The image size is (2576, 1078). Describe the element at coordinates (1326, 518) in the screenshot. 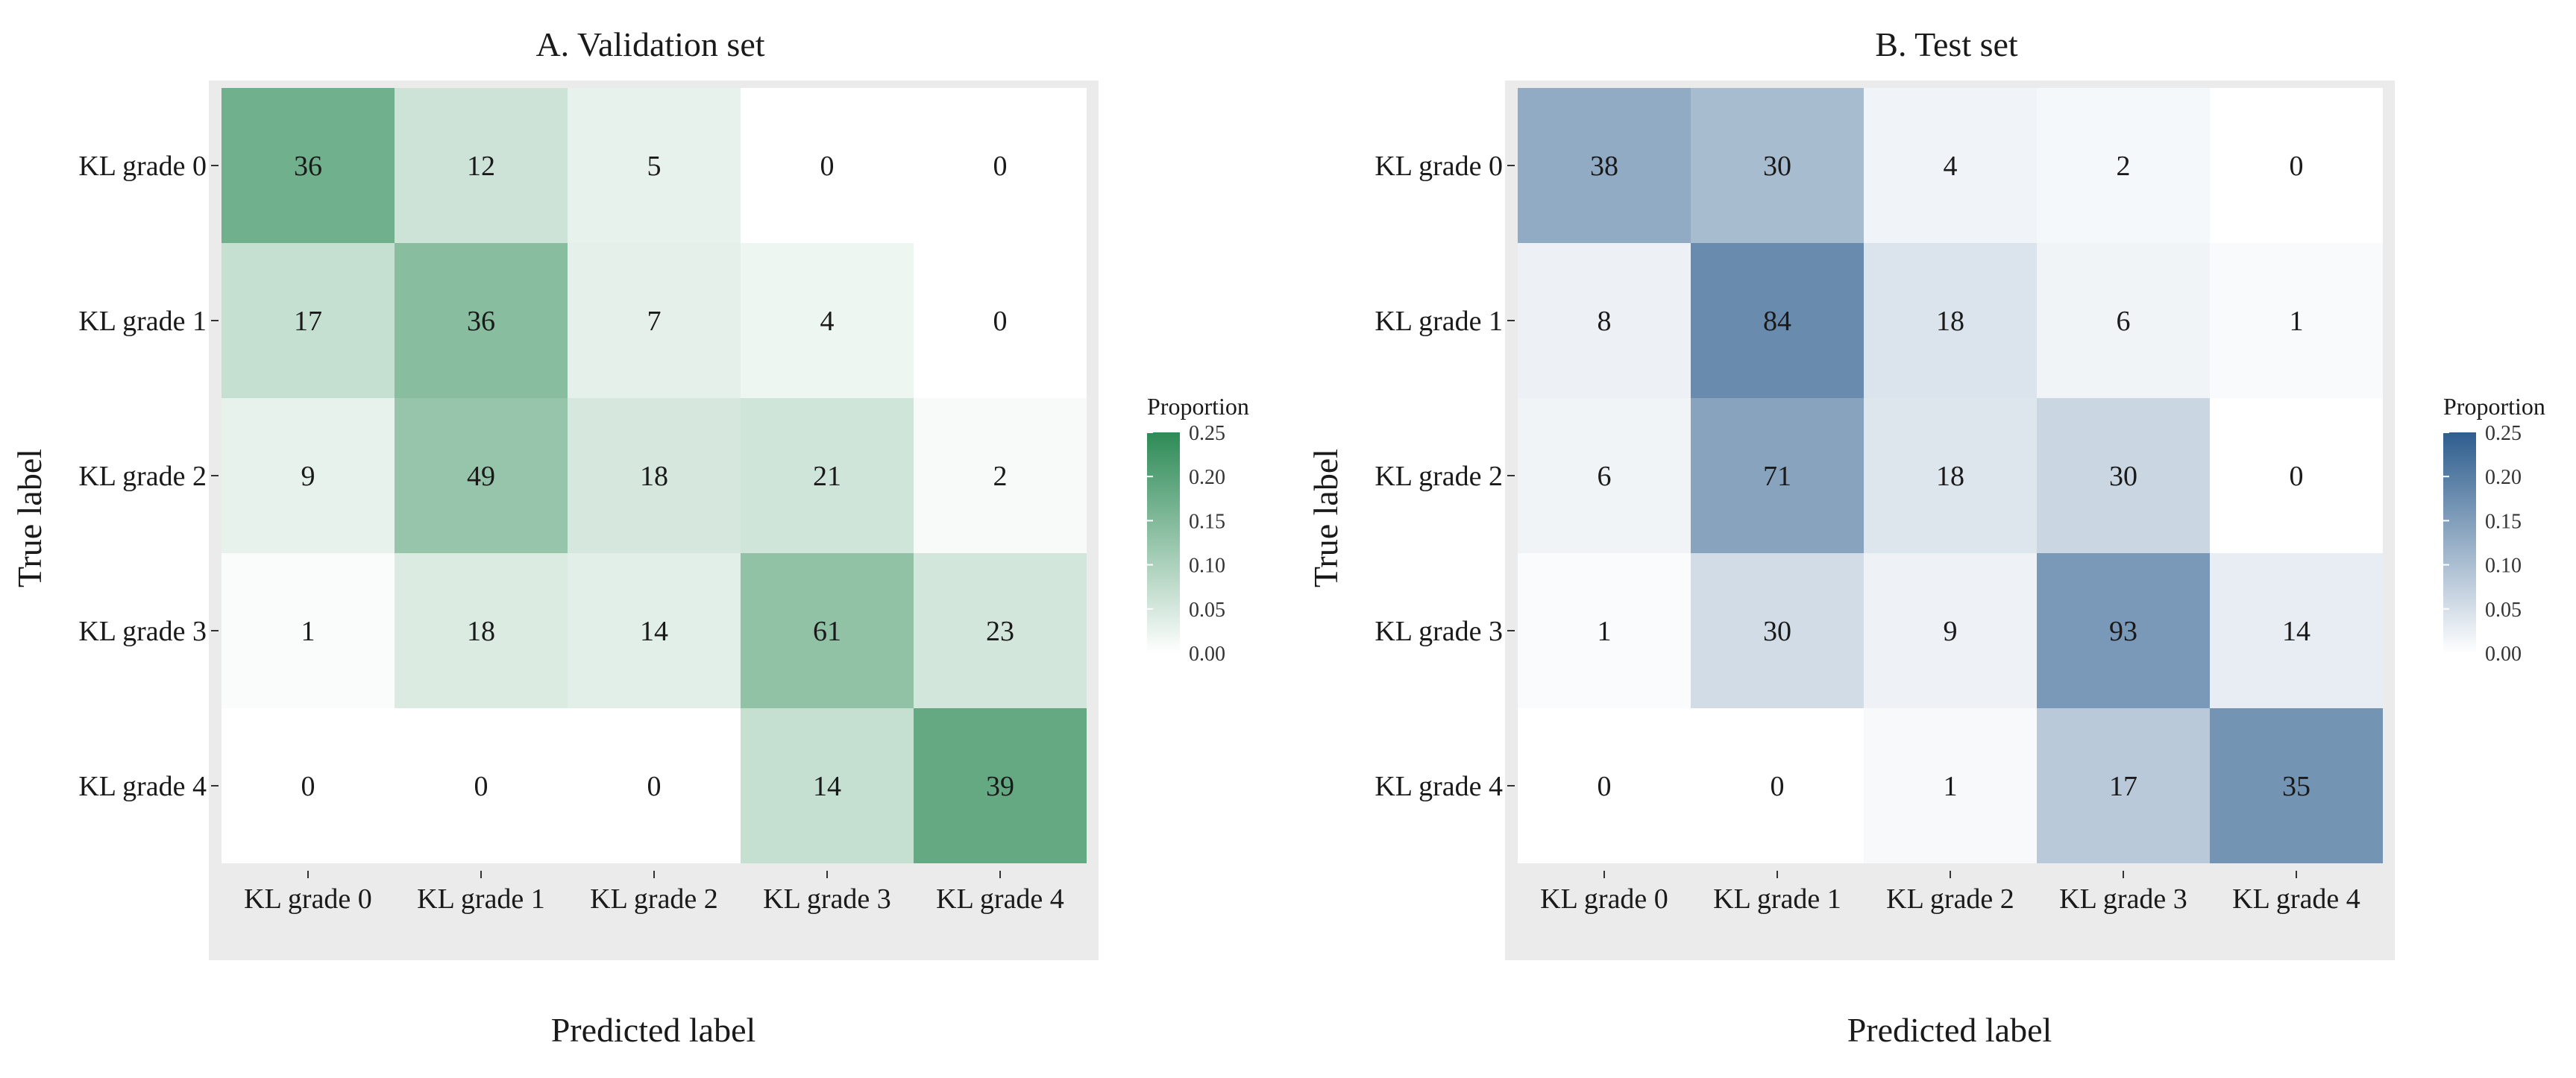

I see `y-axis-label: True label` at that location.